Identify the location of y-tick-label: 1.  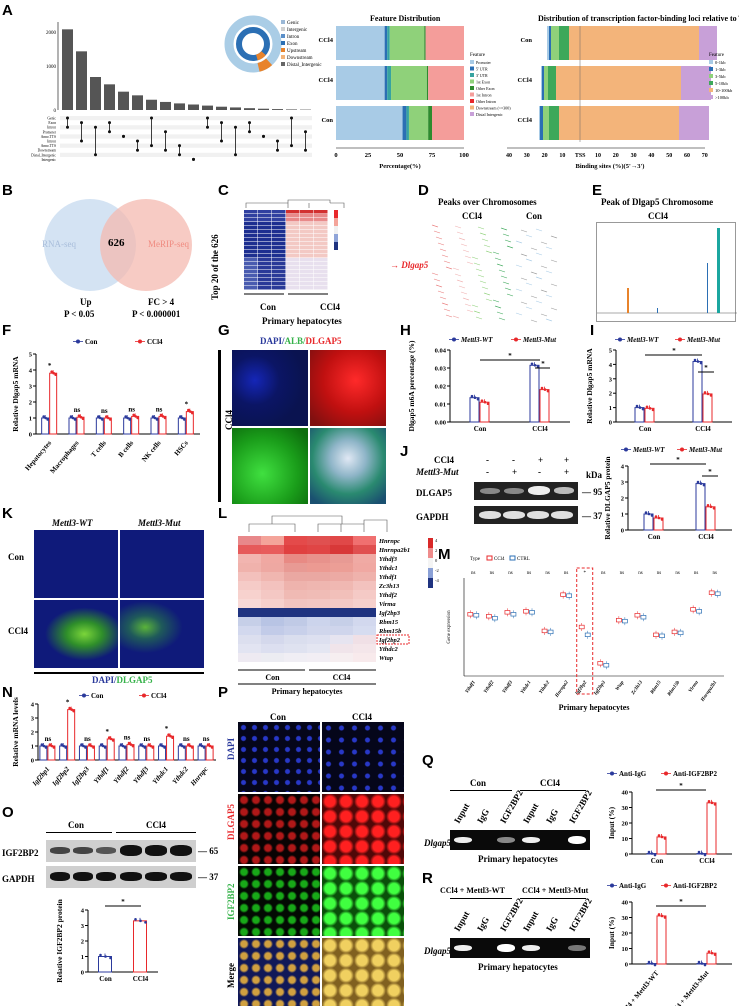
(610, 408).